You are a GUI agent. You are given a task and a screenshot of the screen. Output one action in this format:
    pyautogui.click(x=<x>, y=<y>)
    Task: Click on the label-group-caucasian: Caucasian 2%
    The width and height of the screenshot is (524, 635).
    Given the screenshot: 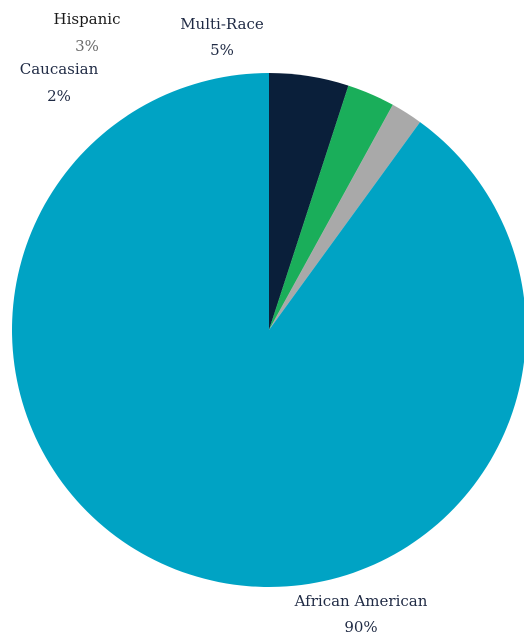 What is the action you would take?
    pyautogui.click(x=59, y=82)
    